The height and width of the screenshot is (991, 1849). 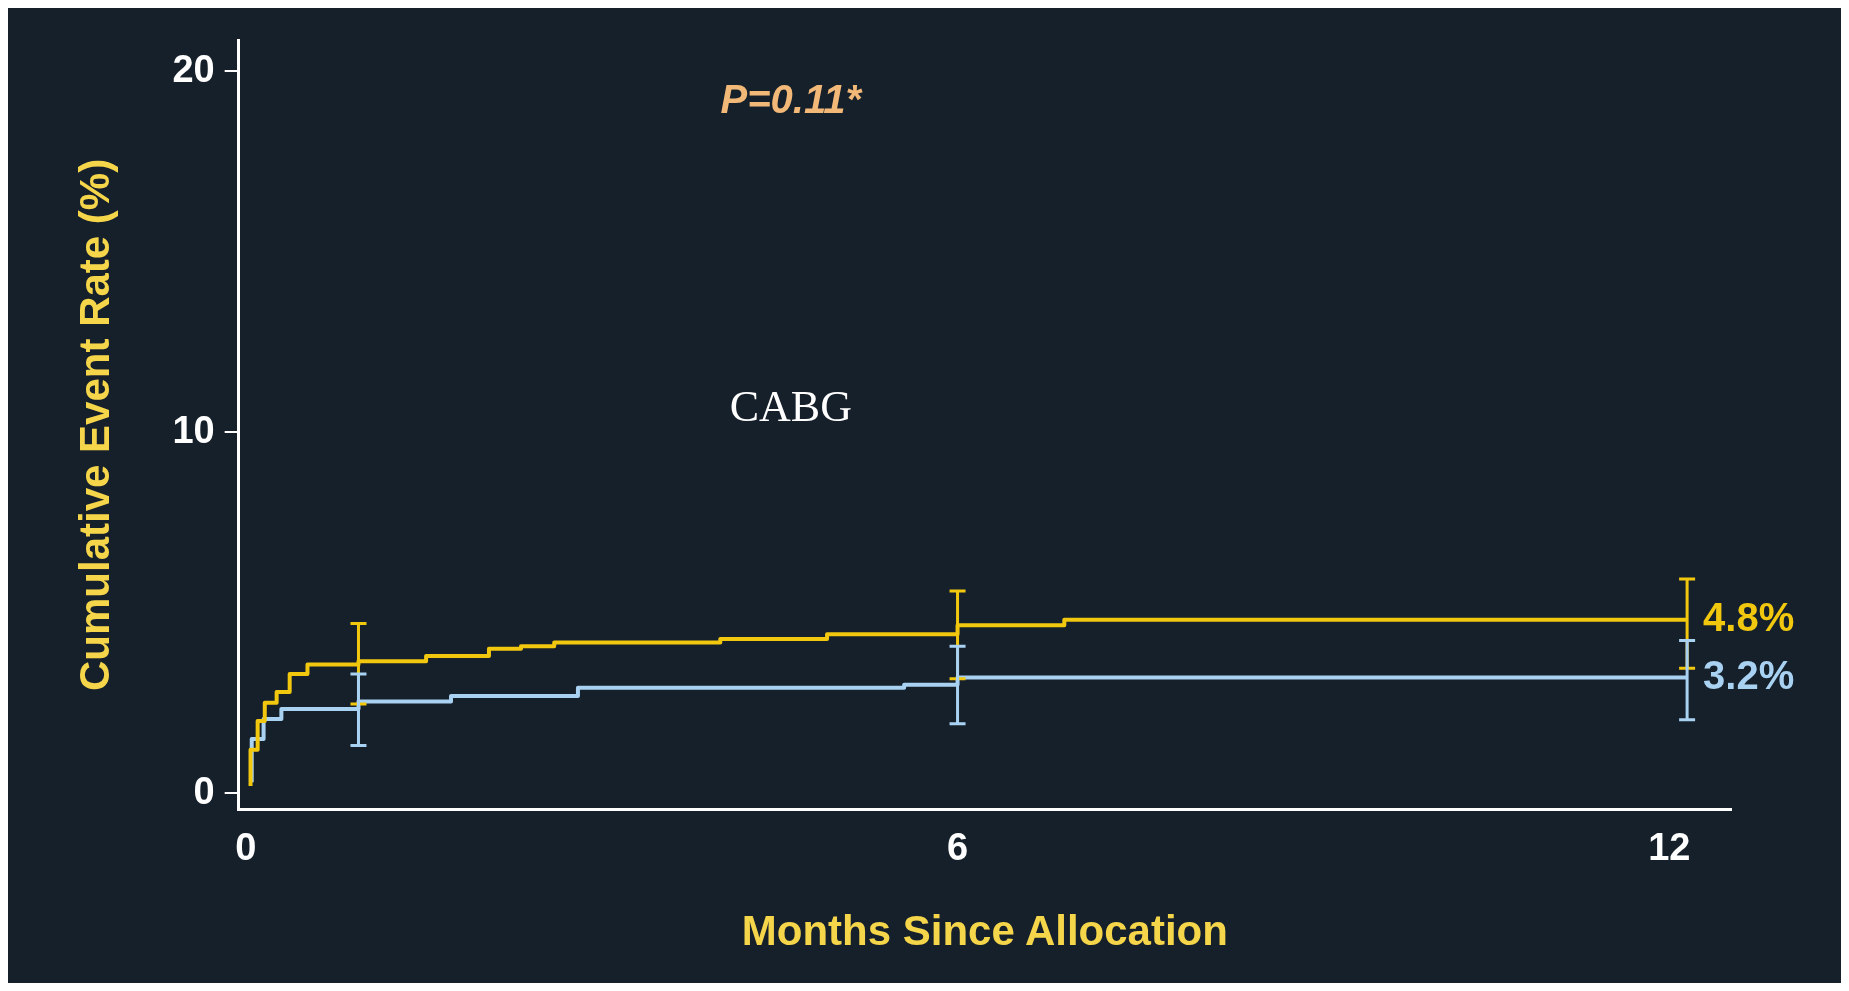 I want to click on annotation: P=0.11*, so click(x=792, y=99).